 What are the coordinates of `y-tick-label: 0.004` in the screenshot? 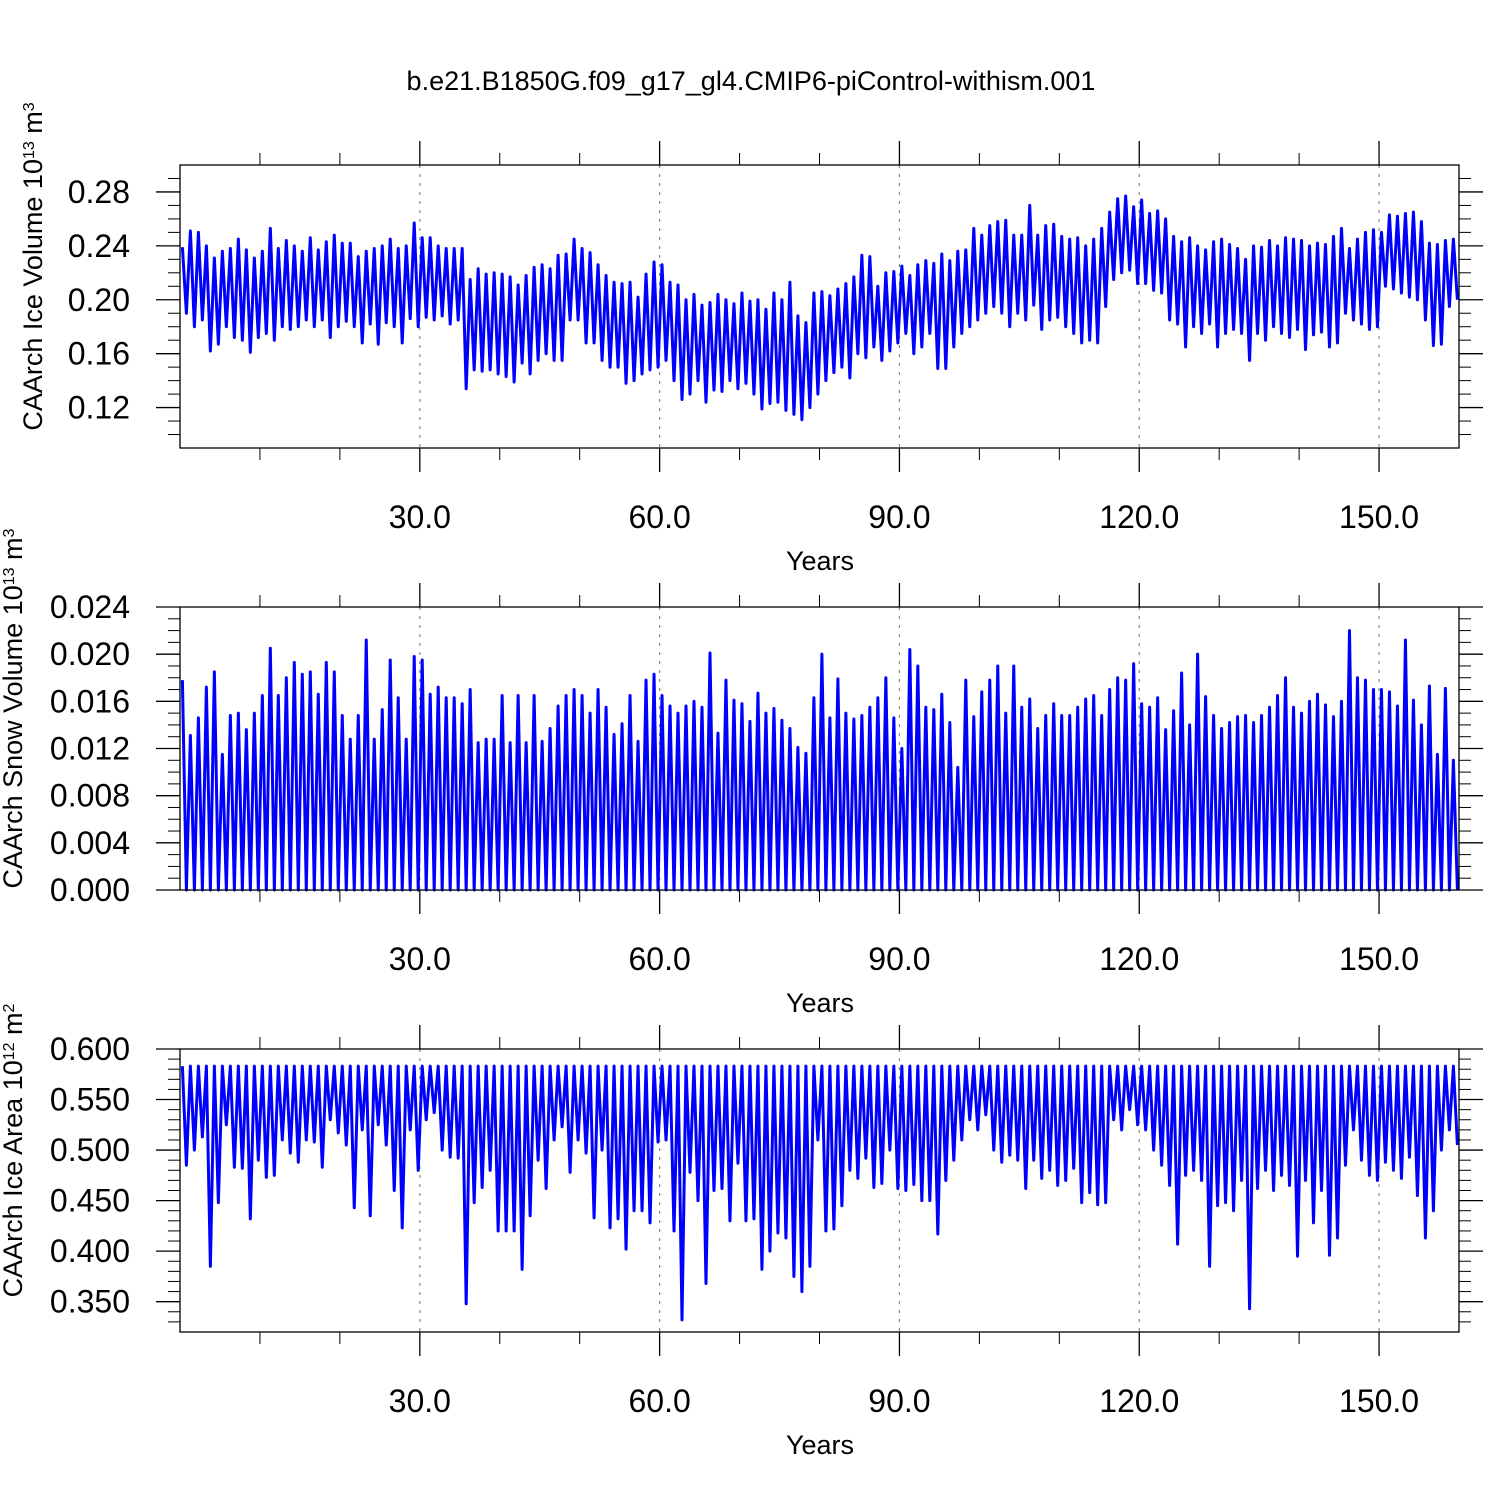 It's located at (90, 843).